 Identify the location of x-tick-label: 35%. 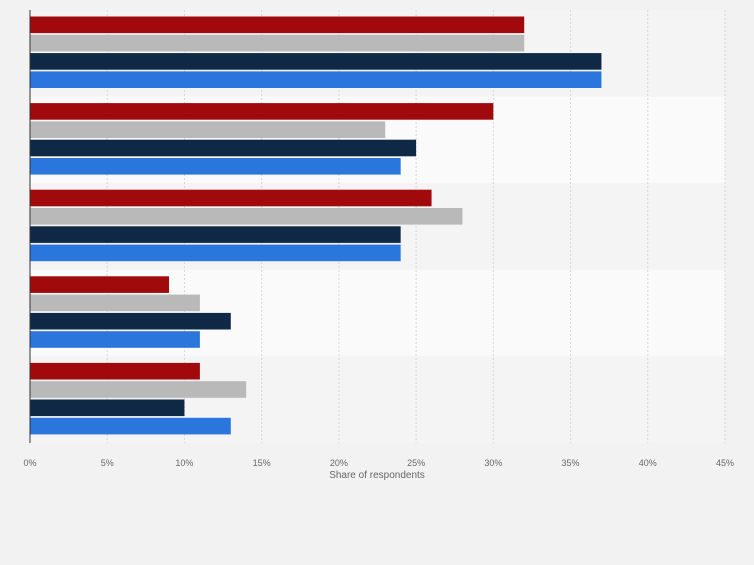
(571, 463).